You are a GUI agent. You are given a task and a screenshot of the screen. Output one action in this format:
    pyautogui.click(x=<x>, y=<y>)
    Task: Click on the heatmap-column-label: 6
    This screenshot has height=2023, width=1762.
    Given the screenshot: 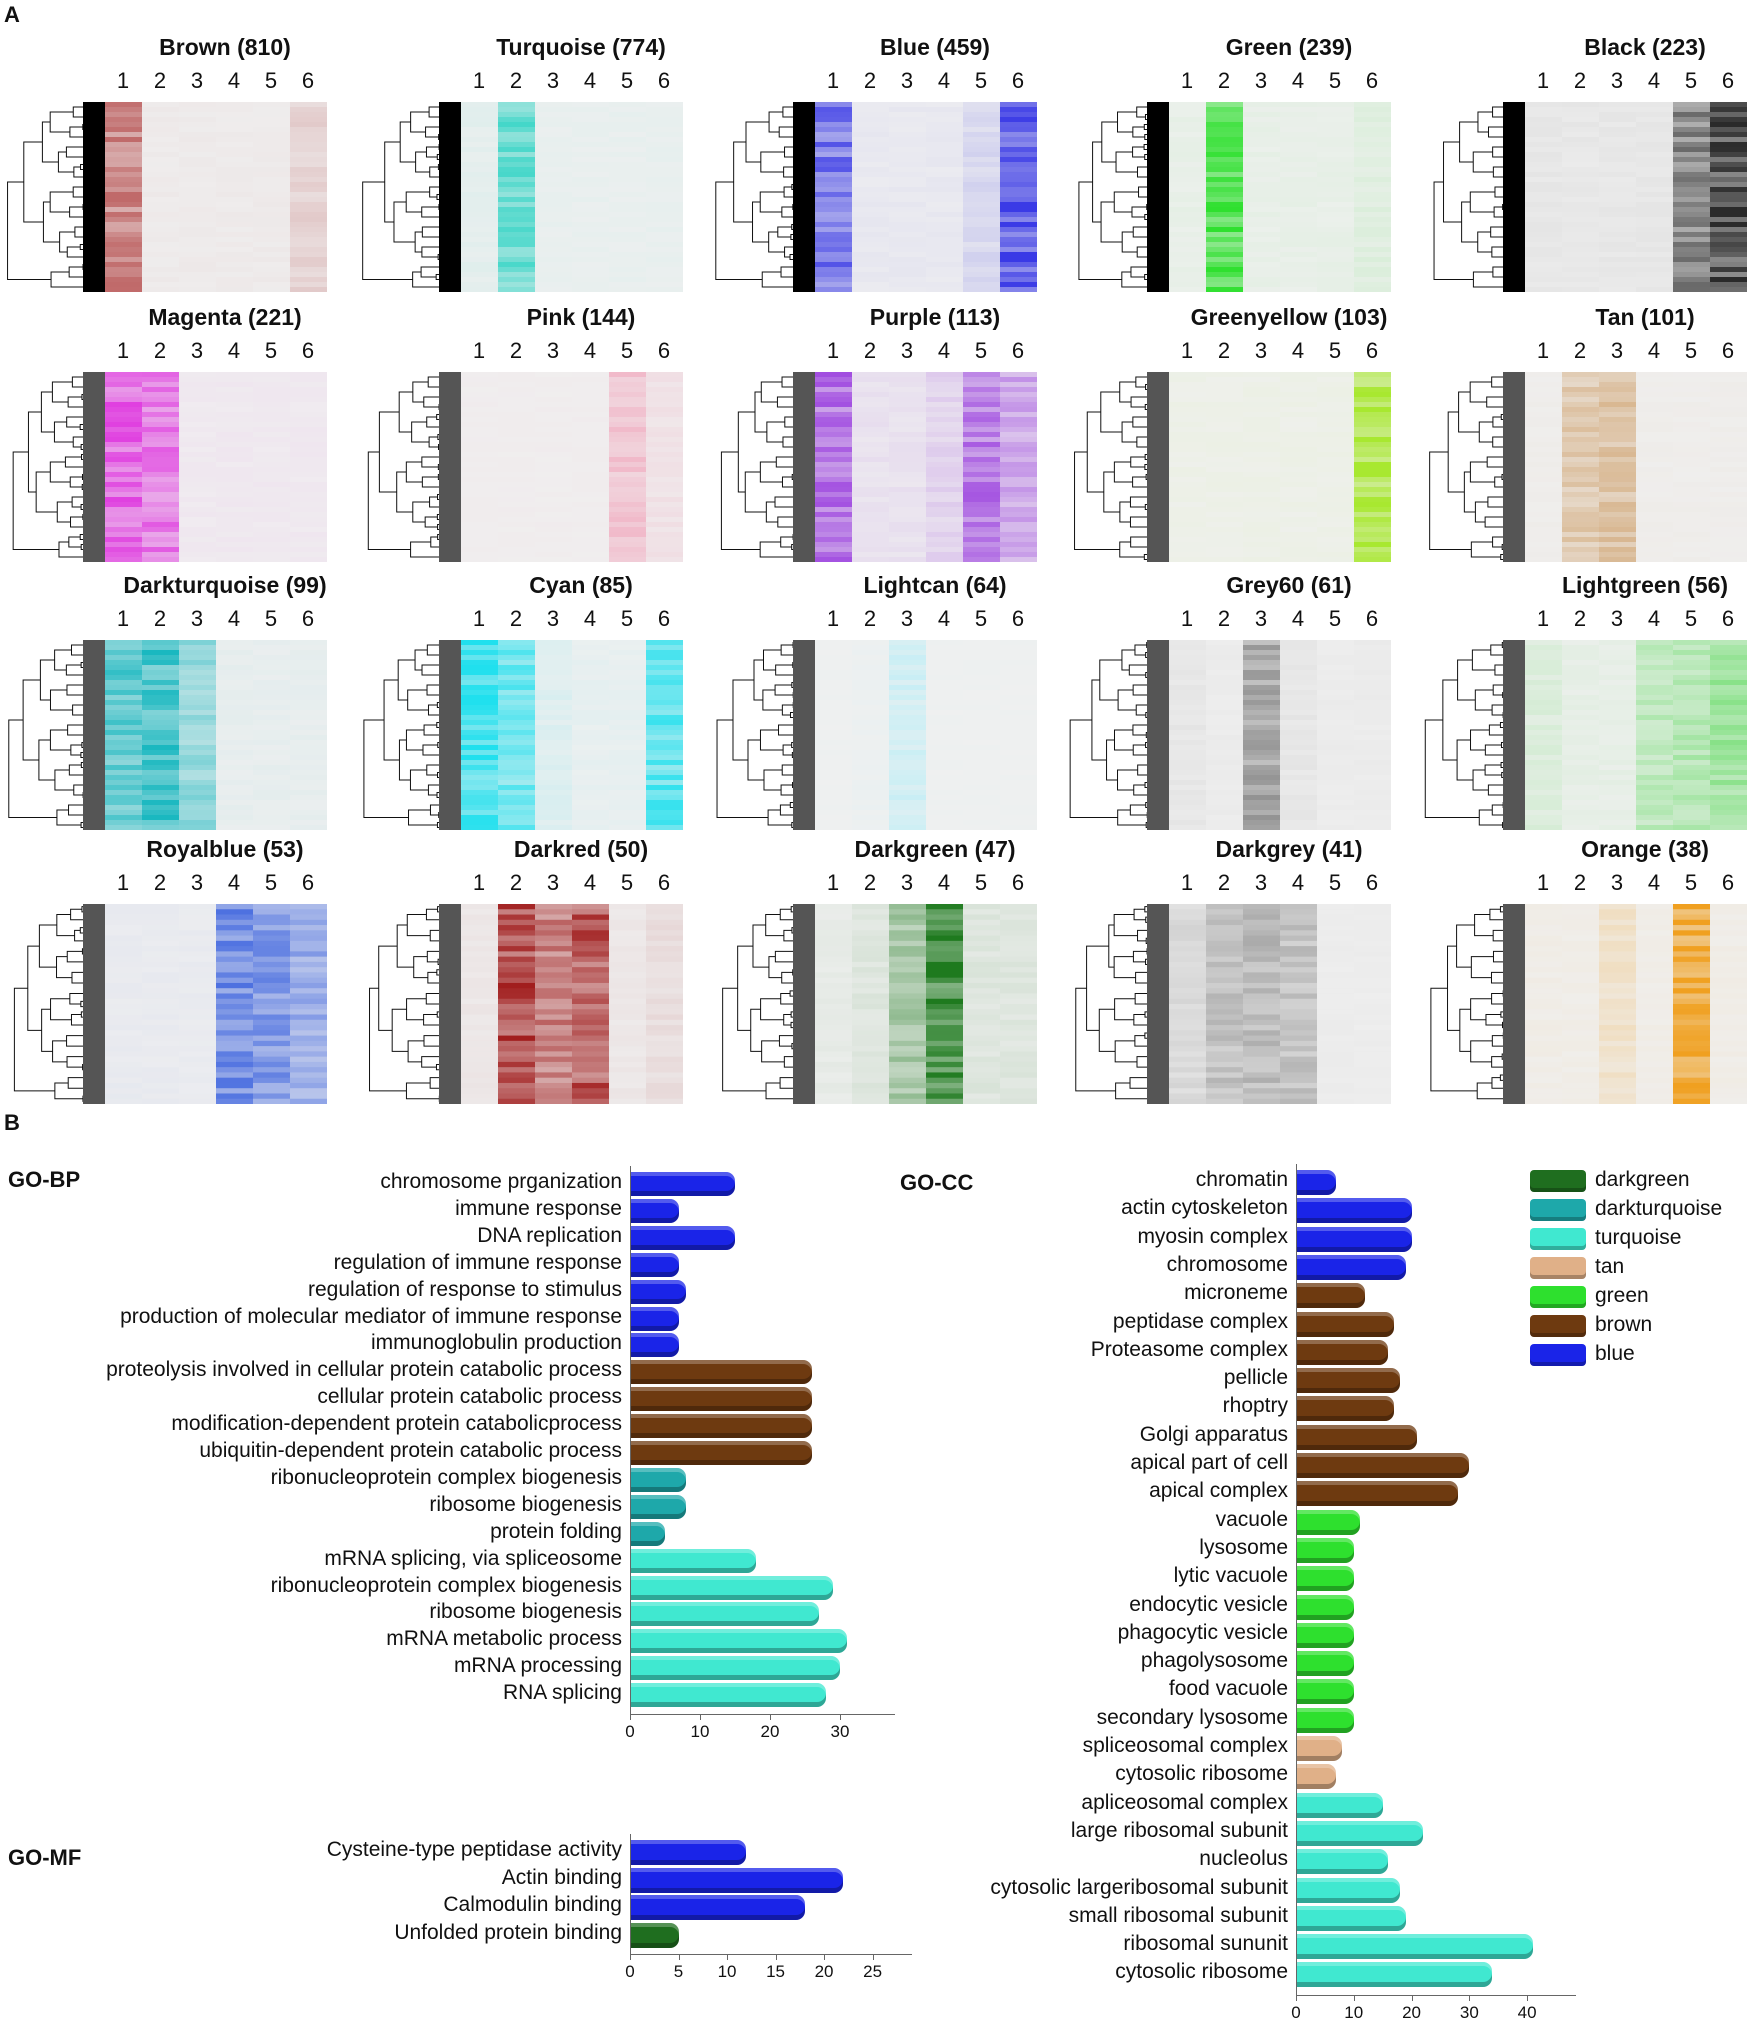 What is the action you would take?
    pyautogui.click(x=1728, y=619)
    